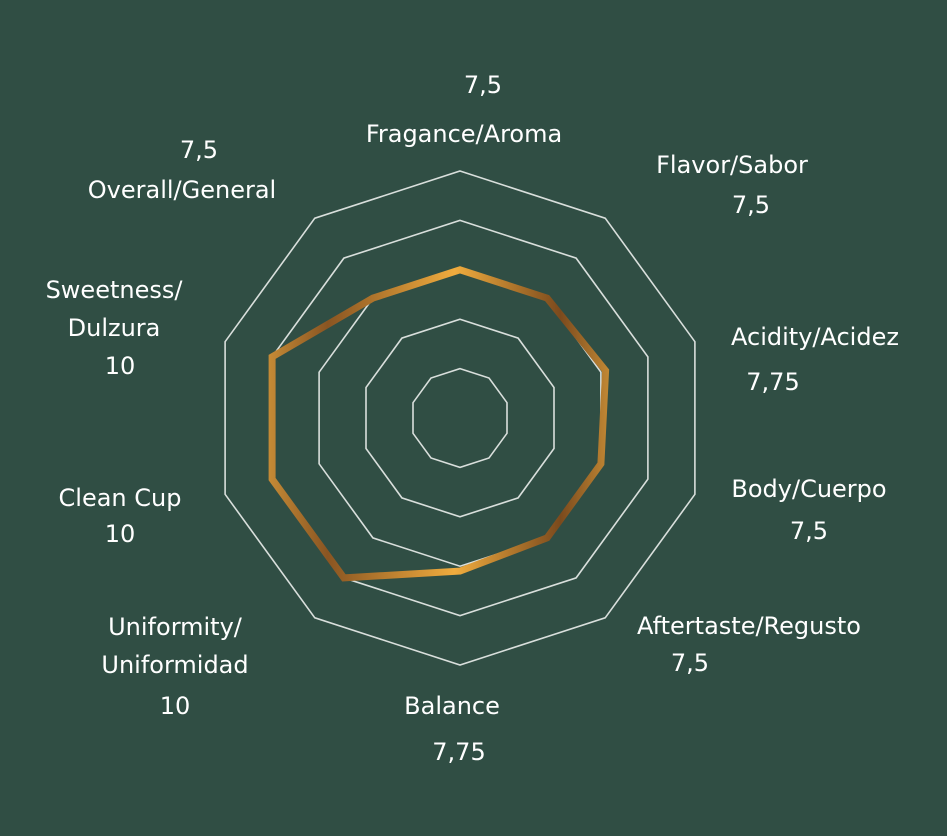 The width and height of the screenshot is (947, 836). I want to click on axis-label-group-2: Flavor/Sabor 7,5, so click(732, 185).